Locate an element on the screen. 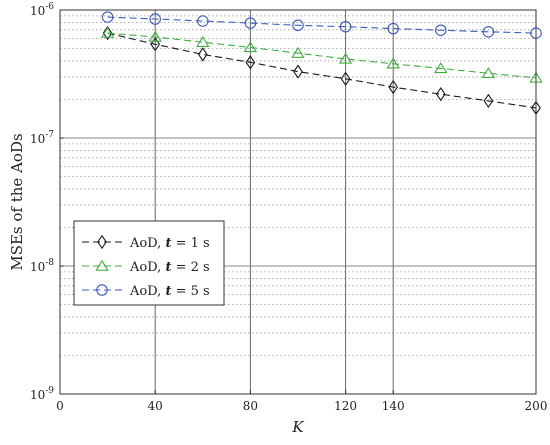  legend-label: AoD, t = 1 s is located at coordinates (169, 243).